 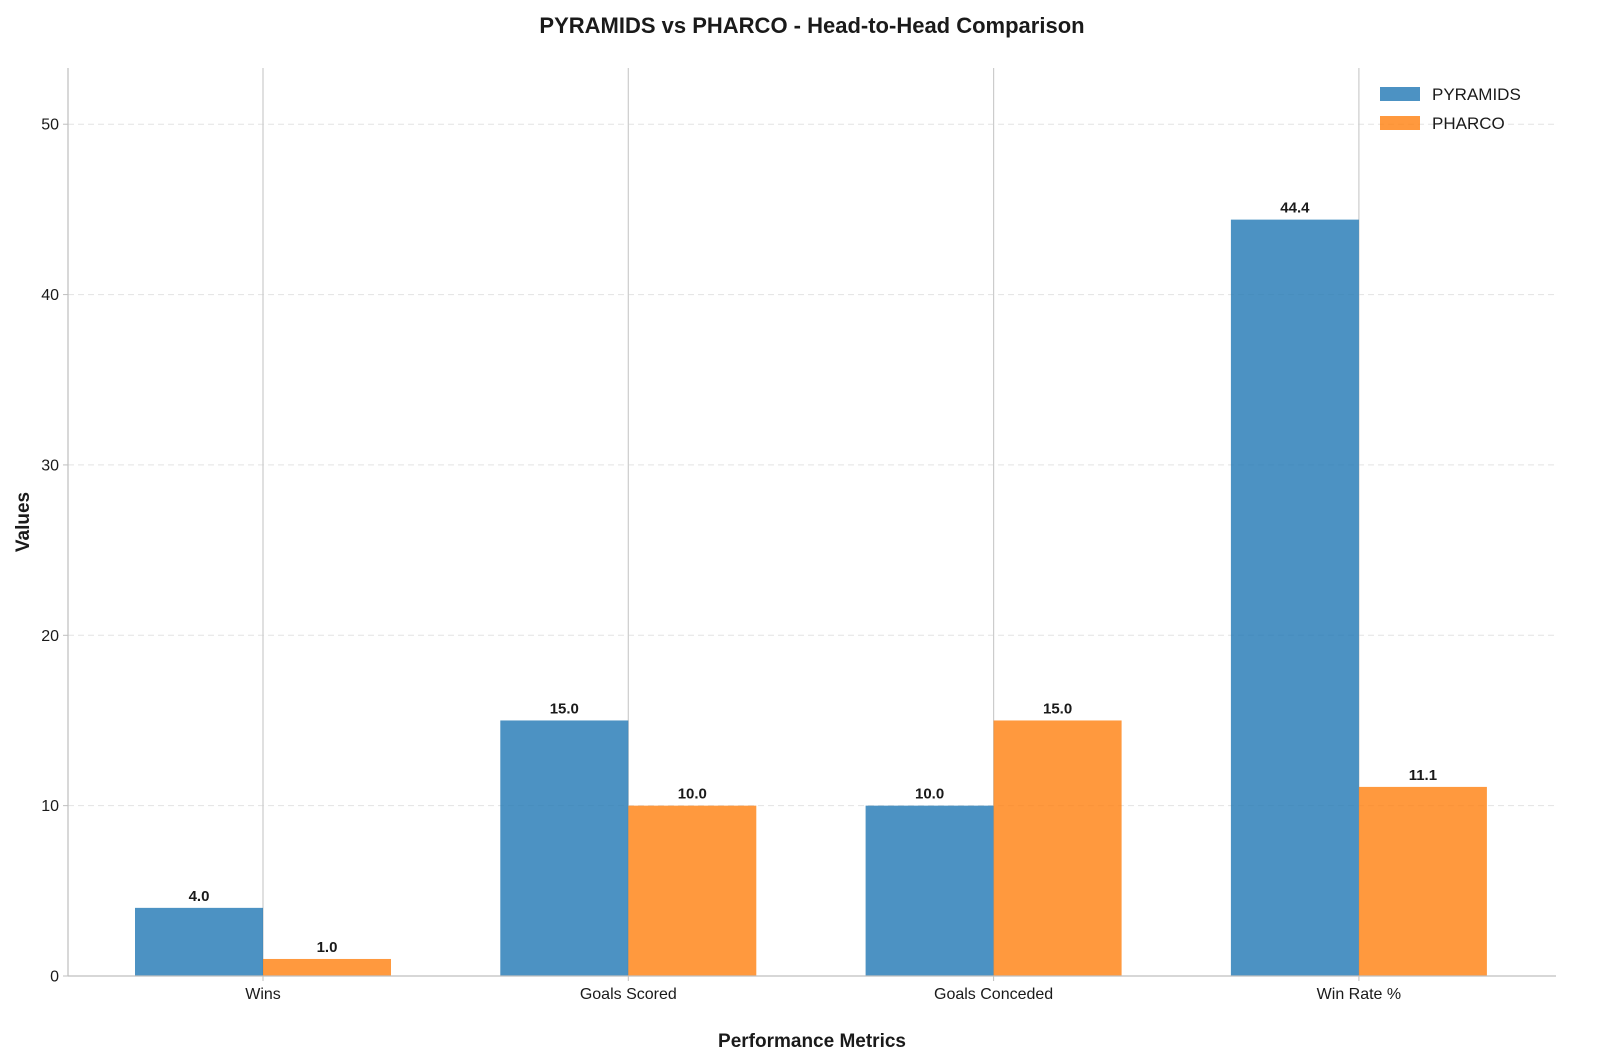 I want to click on legend-label: PYRAMIDS, so click(x=1476, y=94).